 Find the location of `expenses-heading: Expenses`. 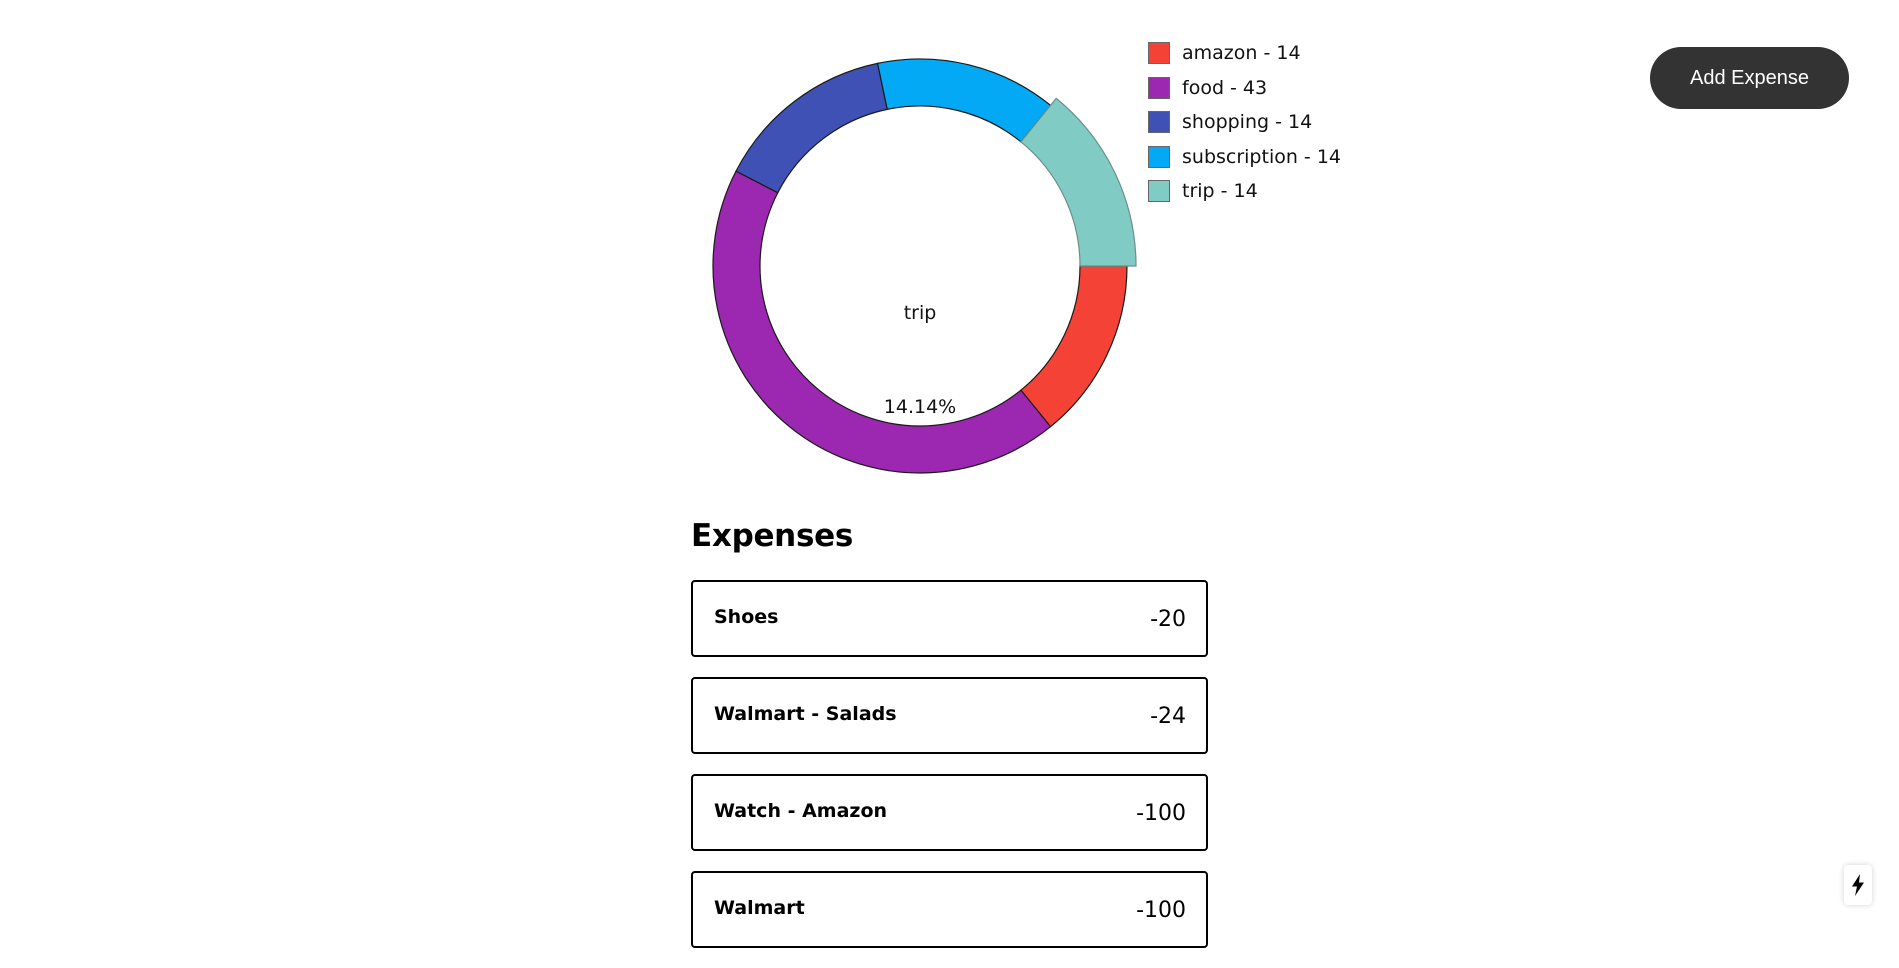

expenses-heading: Expenses is located at coordinates (772, 536).